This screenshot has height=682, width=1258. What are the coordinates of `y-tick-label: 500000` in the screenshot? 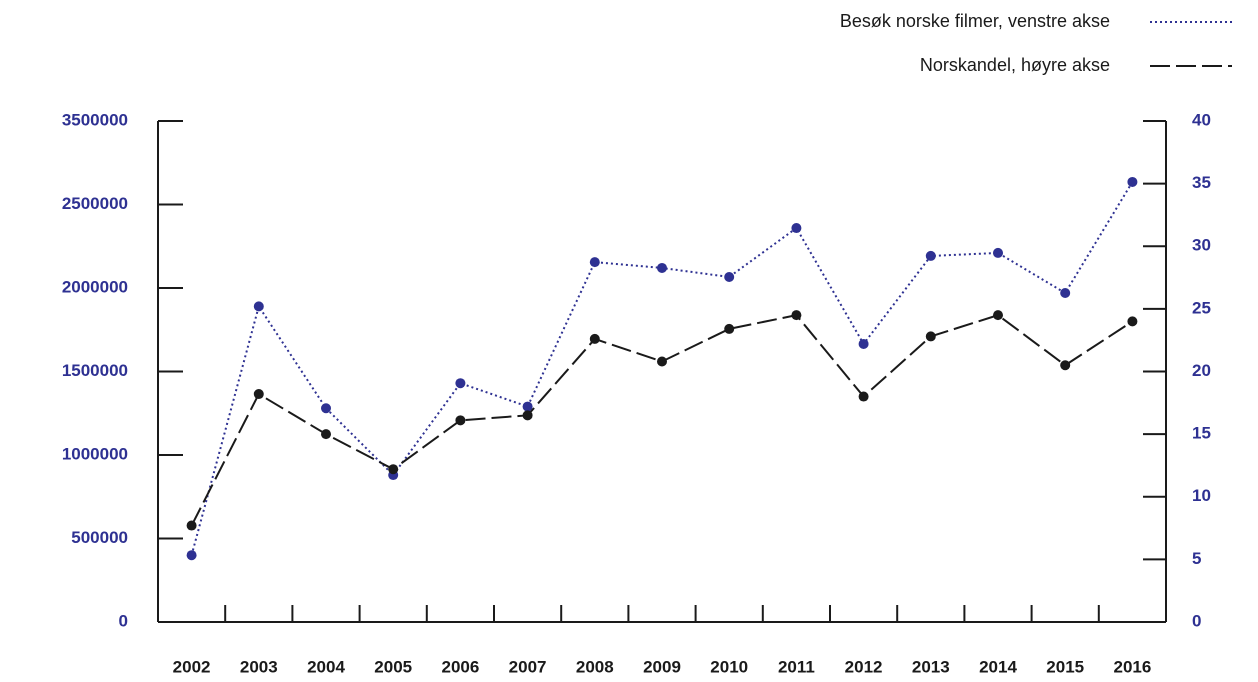 It's located at (99, 537).